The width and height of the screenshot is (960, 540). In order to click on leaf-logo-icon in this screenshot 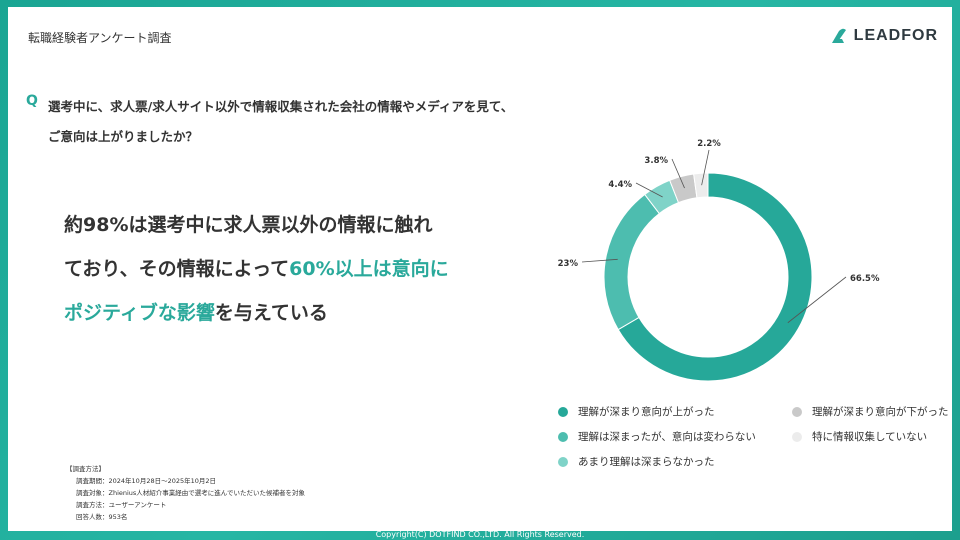, I will do `click(838, 35)`.